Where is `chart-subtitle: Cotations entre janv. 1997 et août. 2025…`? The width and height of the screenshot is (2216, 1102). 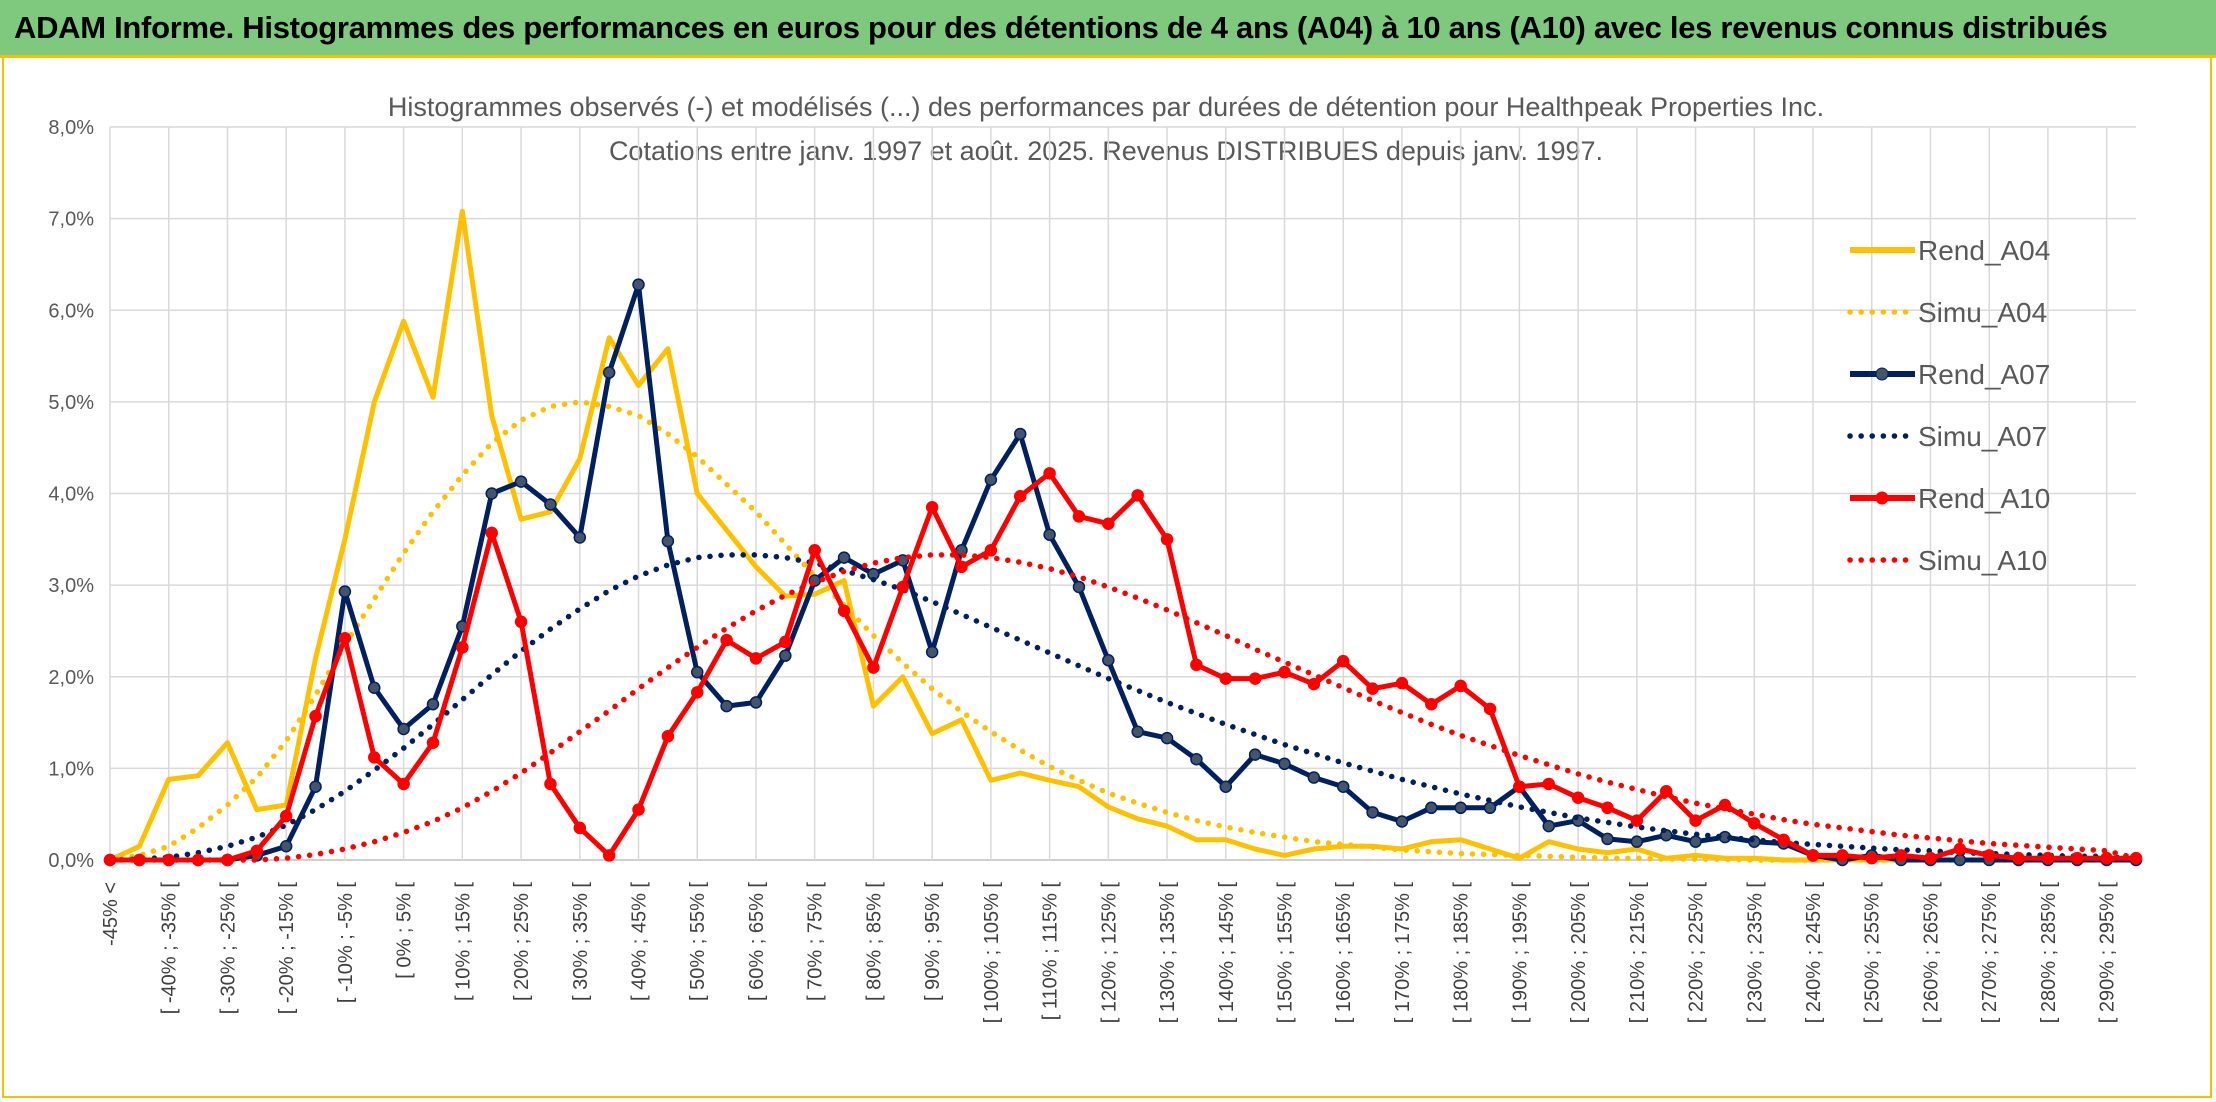
chart-subtitle: Cotations entre janv. 1997 et août. 2025… is located at coordinates (1106, 151).